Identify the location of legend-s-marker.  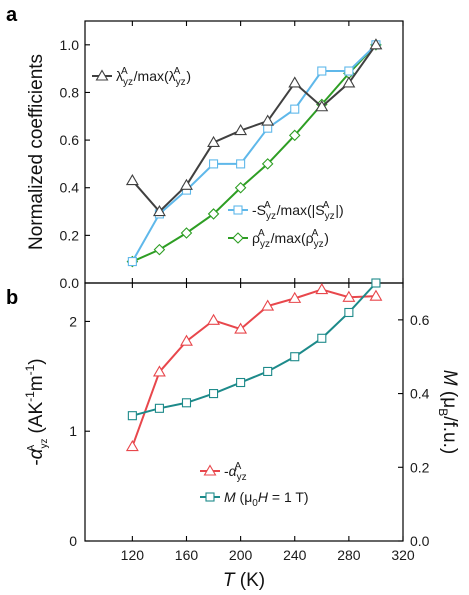
(238, 210).